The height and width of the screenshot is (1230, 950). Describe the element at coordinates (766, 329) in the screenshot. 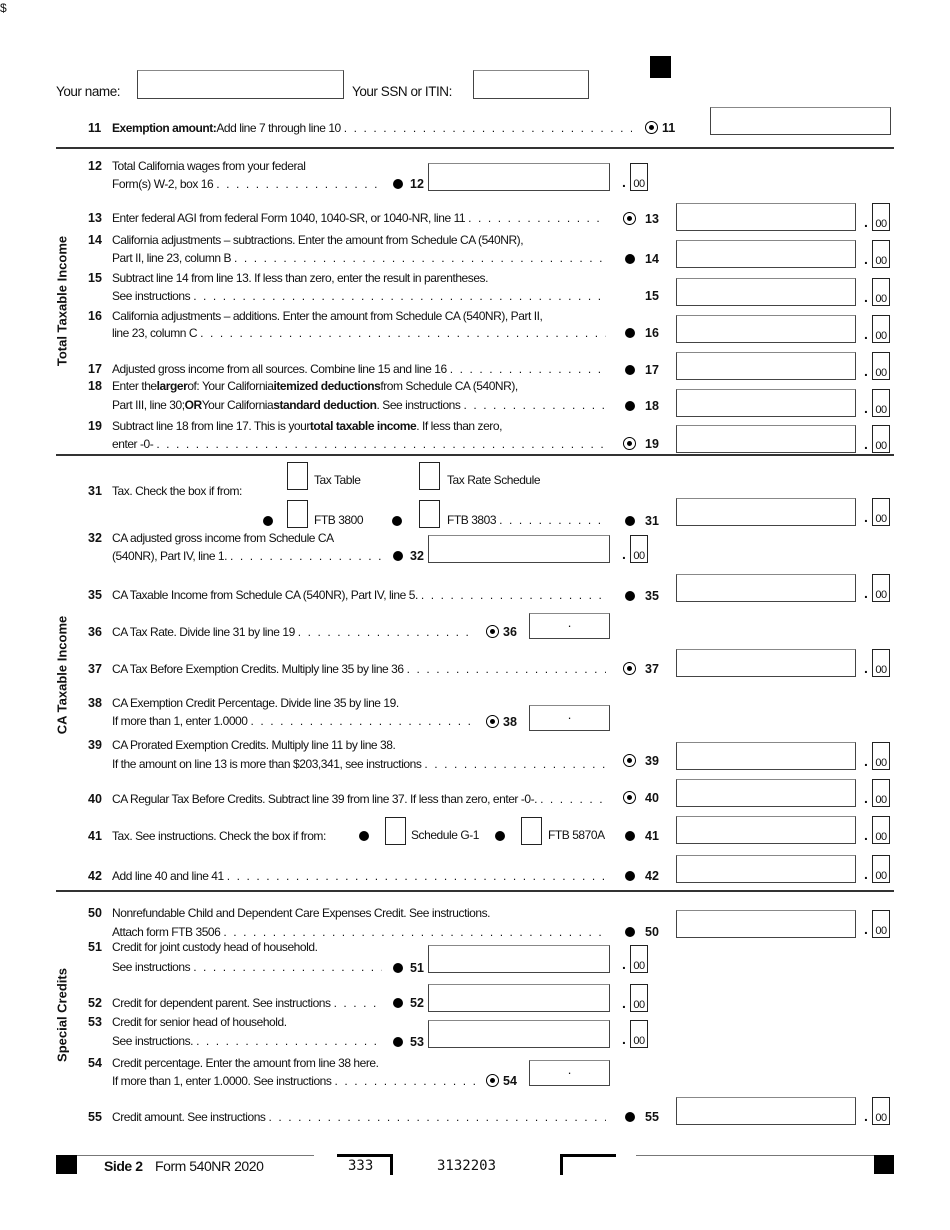

I see `line-16-amount-field` at that location.